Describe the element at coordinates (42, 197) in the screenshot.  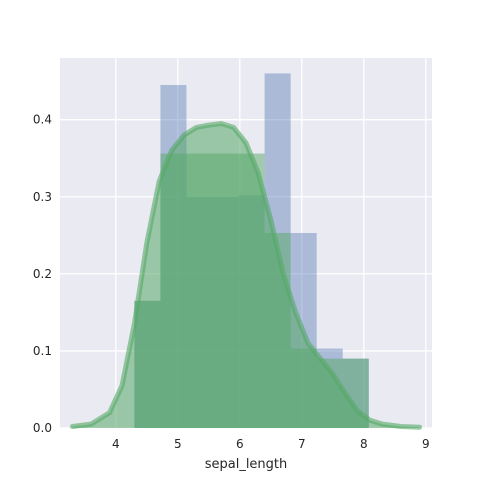
I see `y-tick-label: 0.3` at that location.